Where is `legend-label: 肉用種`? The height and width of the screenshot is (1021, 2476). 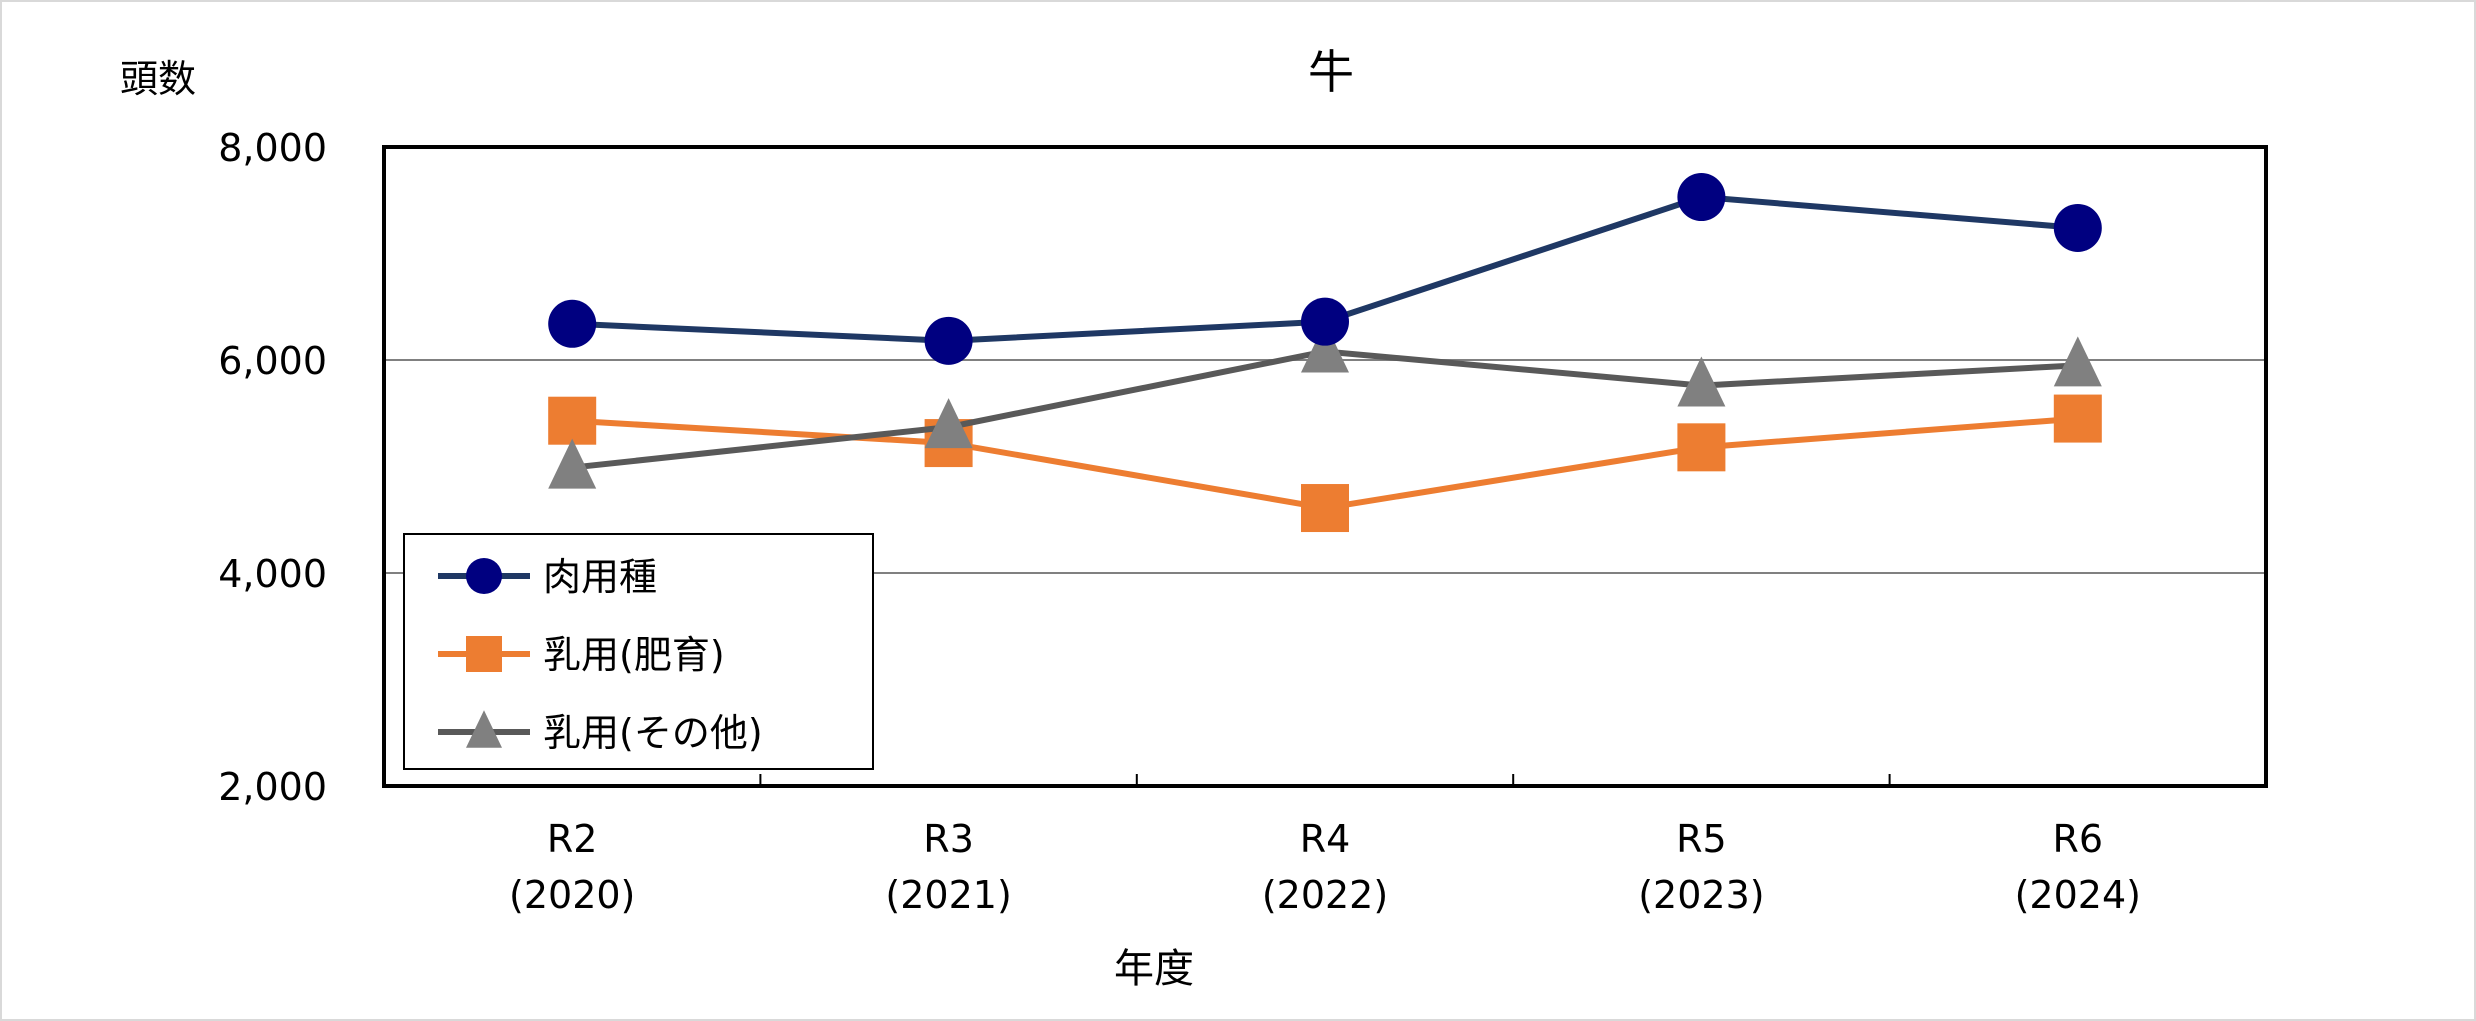 legend-label: 肉用種 is located at coordinates (600, 577).